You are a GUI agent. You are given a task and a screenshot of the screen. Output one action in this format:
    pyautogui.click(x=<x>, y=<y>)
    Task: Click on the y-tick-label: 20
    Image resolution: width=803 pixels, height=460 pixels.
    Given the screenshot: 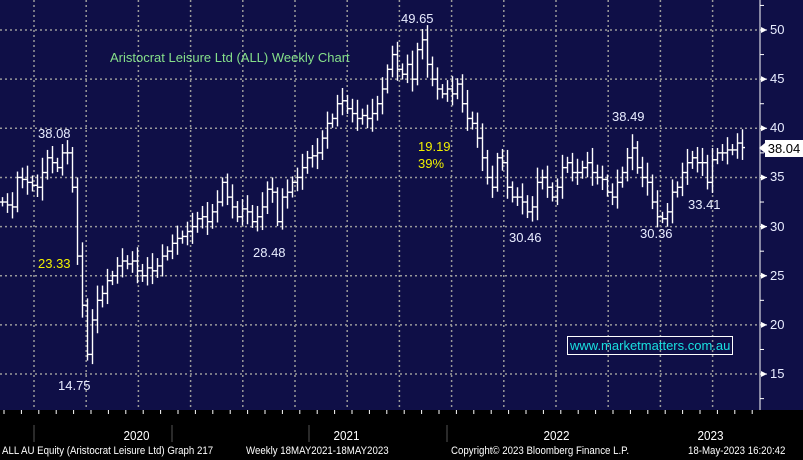 What is the action you would take?
    pyautogui.click(x=777, y=324)
    